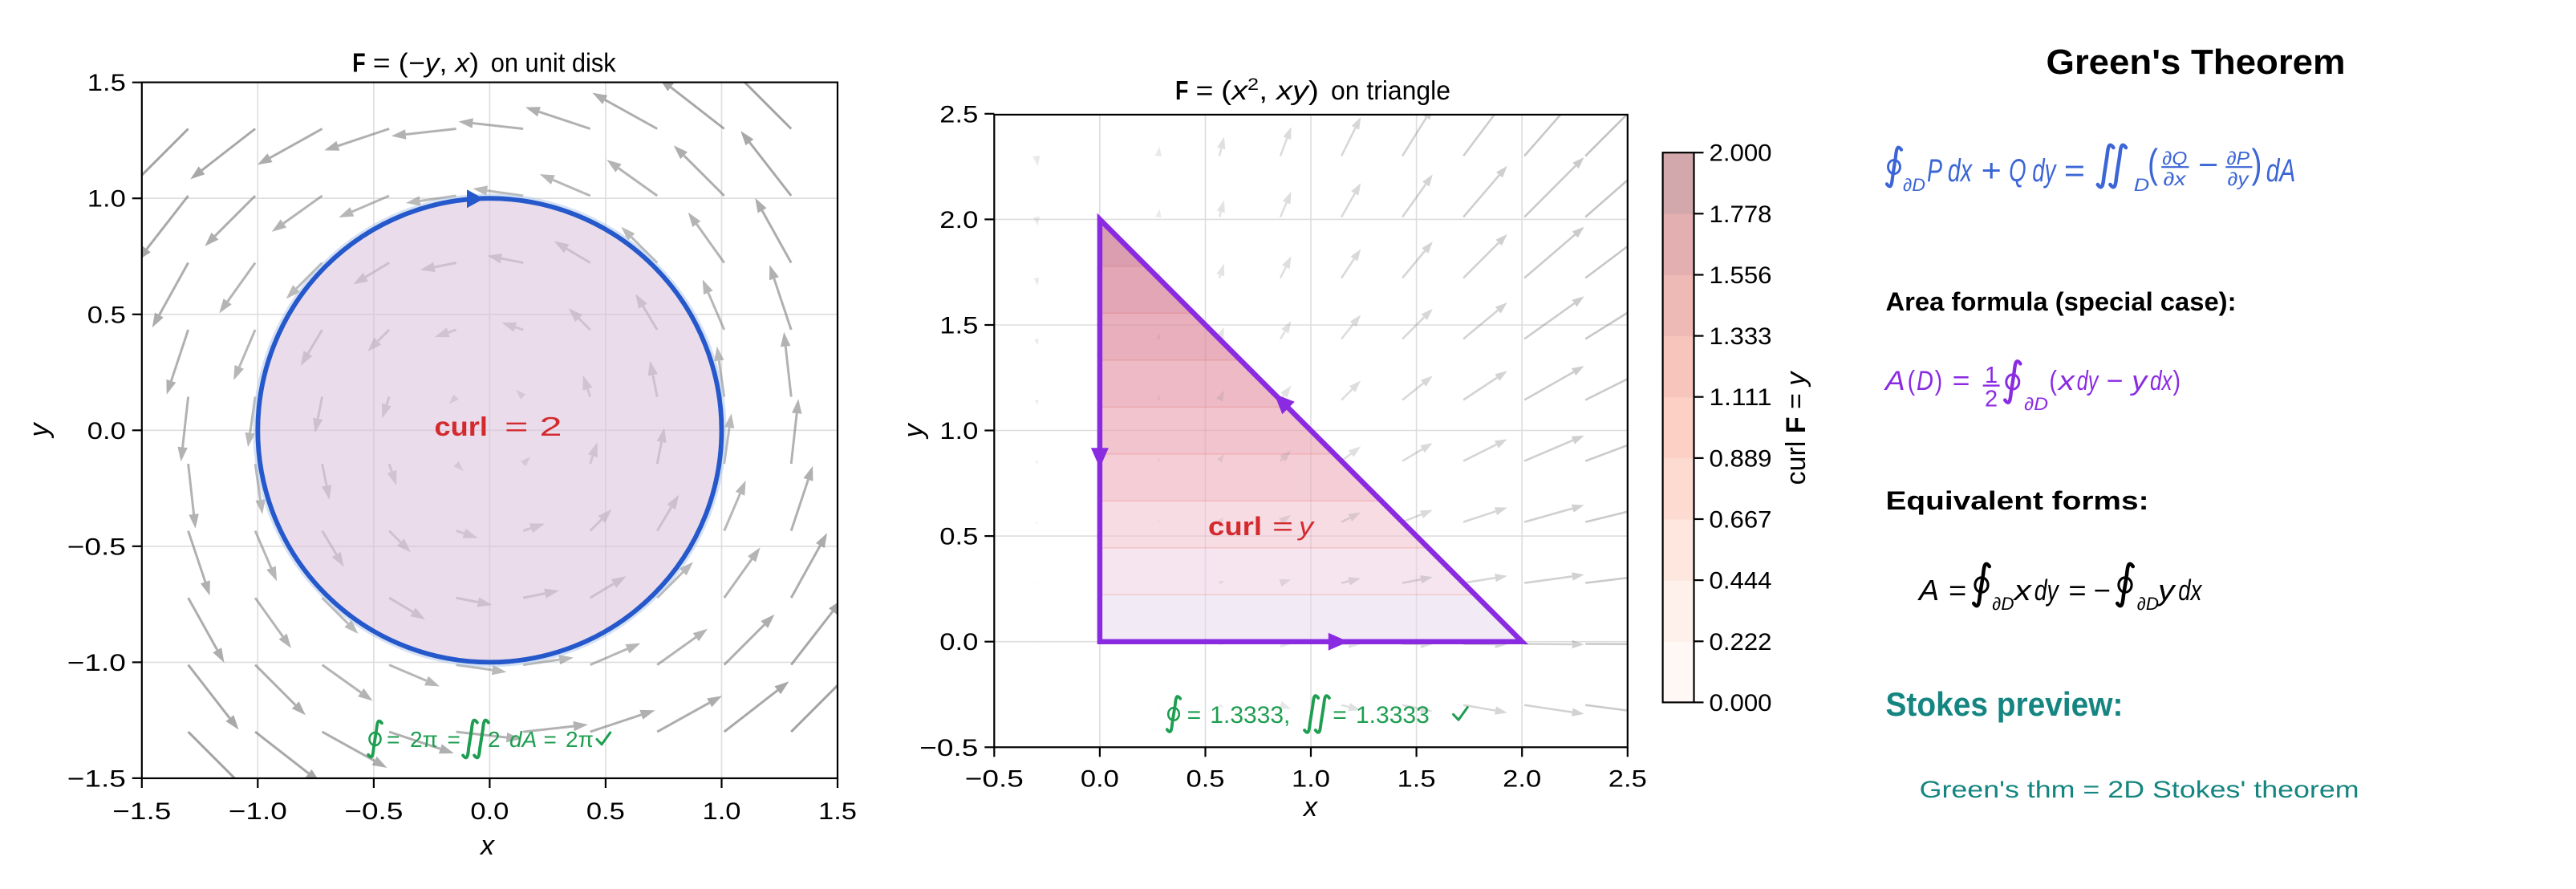 Image resolution: width=2576 pixels, height=889 pixels. Describe the element at coordinates (2033, 171) in the screenshot. I see `svg-text: Q dy` at that location.